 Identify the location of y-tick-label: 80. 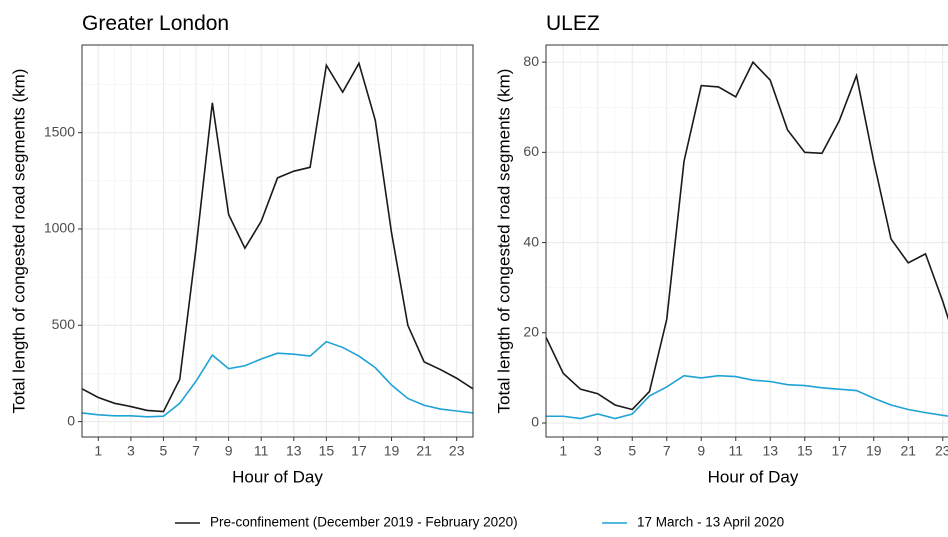
(531, 61).